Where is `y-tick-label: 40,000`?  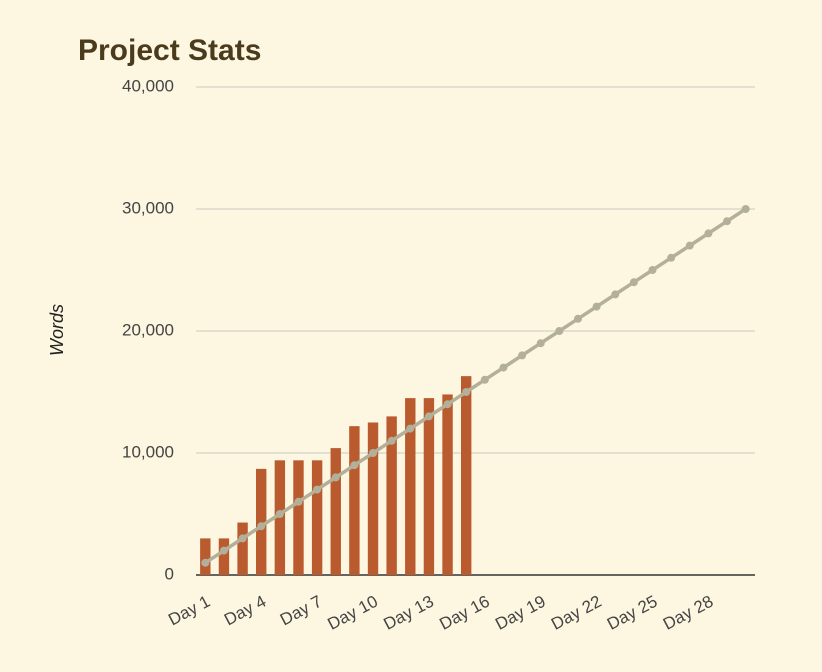 y-tick-label: 40,000 is located at coordinates (148, 85).